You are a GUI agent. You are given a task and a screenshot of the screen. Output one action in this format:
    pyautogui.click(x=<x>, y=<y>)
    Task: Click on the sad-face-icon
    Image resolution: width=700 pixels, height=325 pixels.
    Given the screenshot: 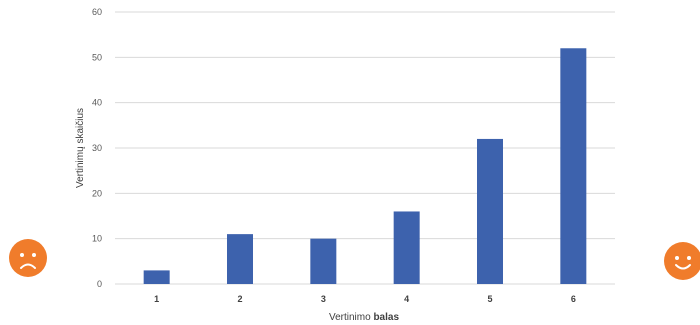 What is the action you would take?
    pyautogui.click(x=28, y=258)
    